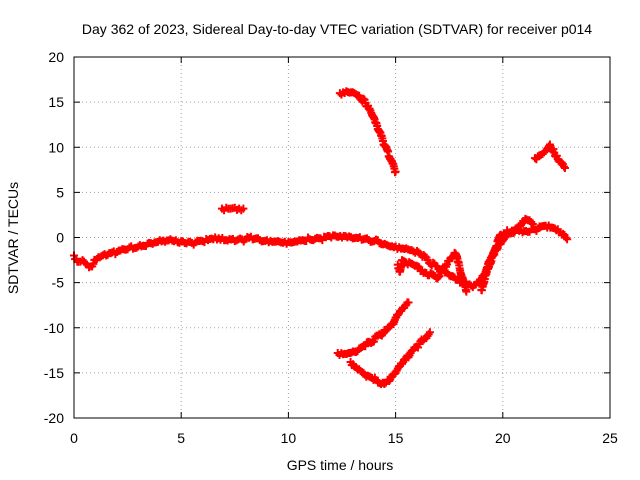 The height and width of the screenshot is (480, 640). I want to click on series-descending-arc, so click(367, 132).